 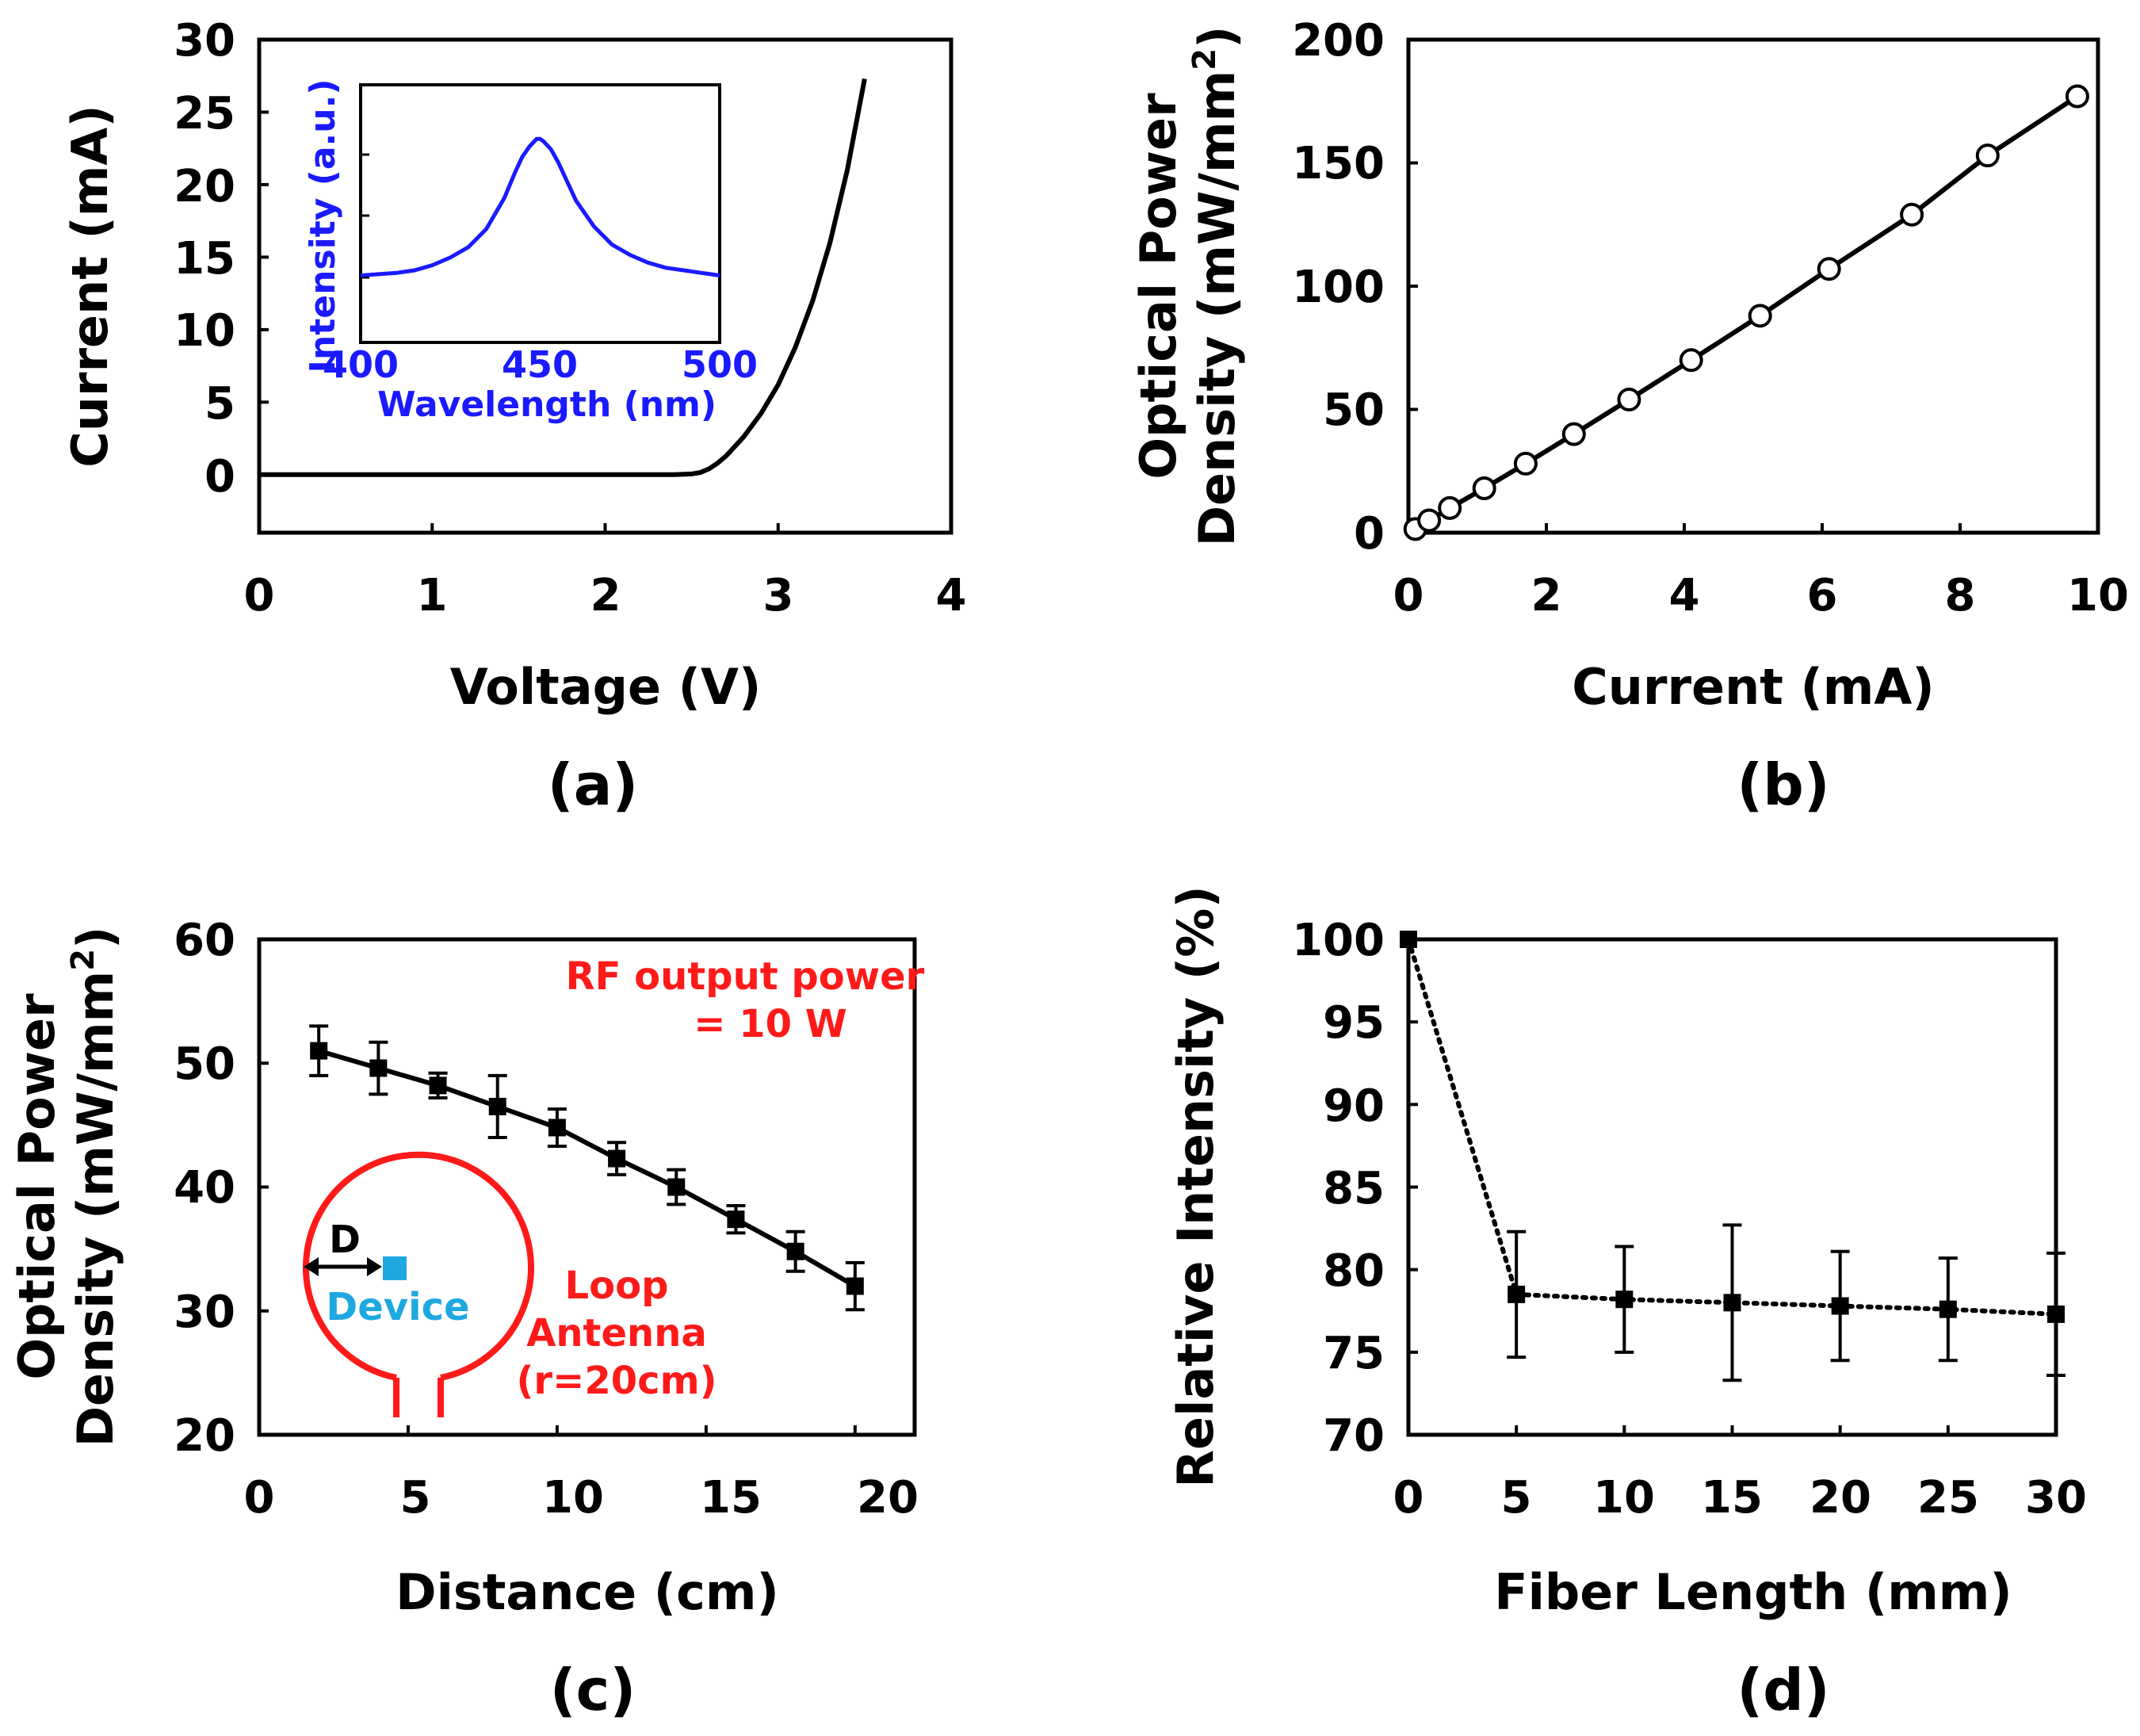 I want to click on panel-a-ytick-label: 5, so click(x=219, y=404).